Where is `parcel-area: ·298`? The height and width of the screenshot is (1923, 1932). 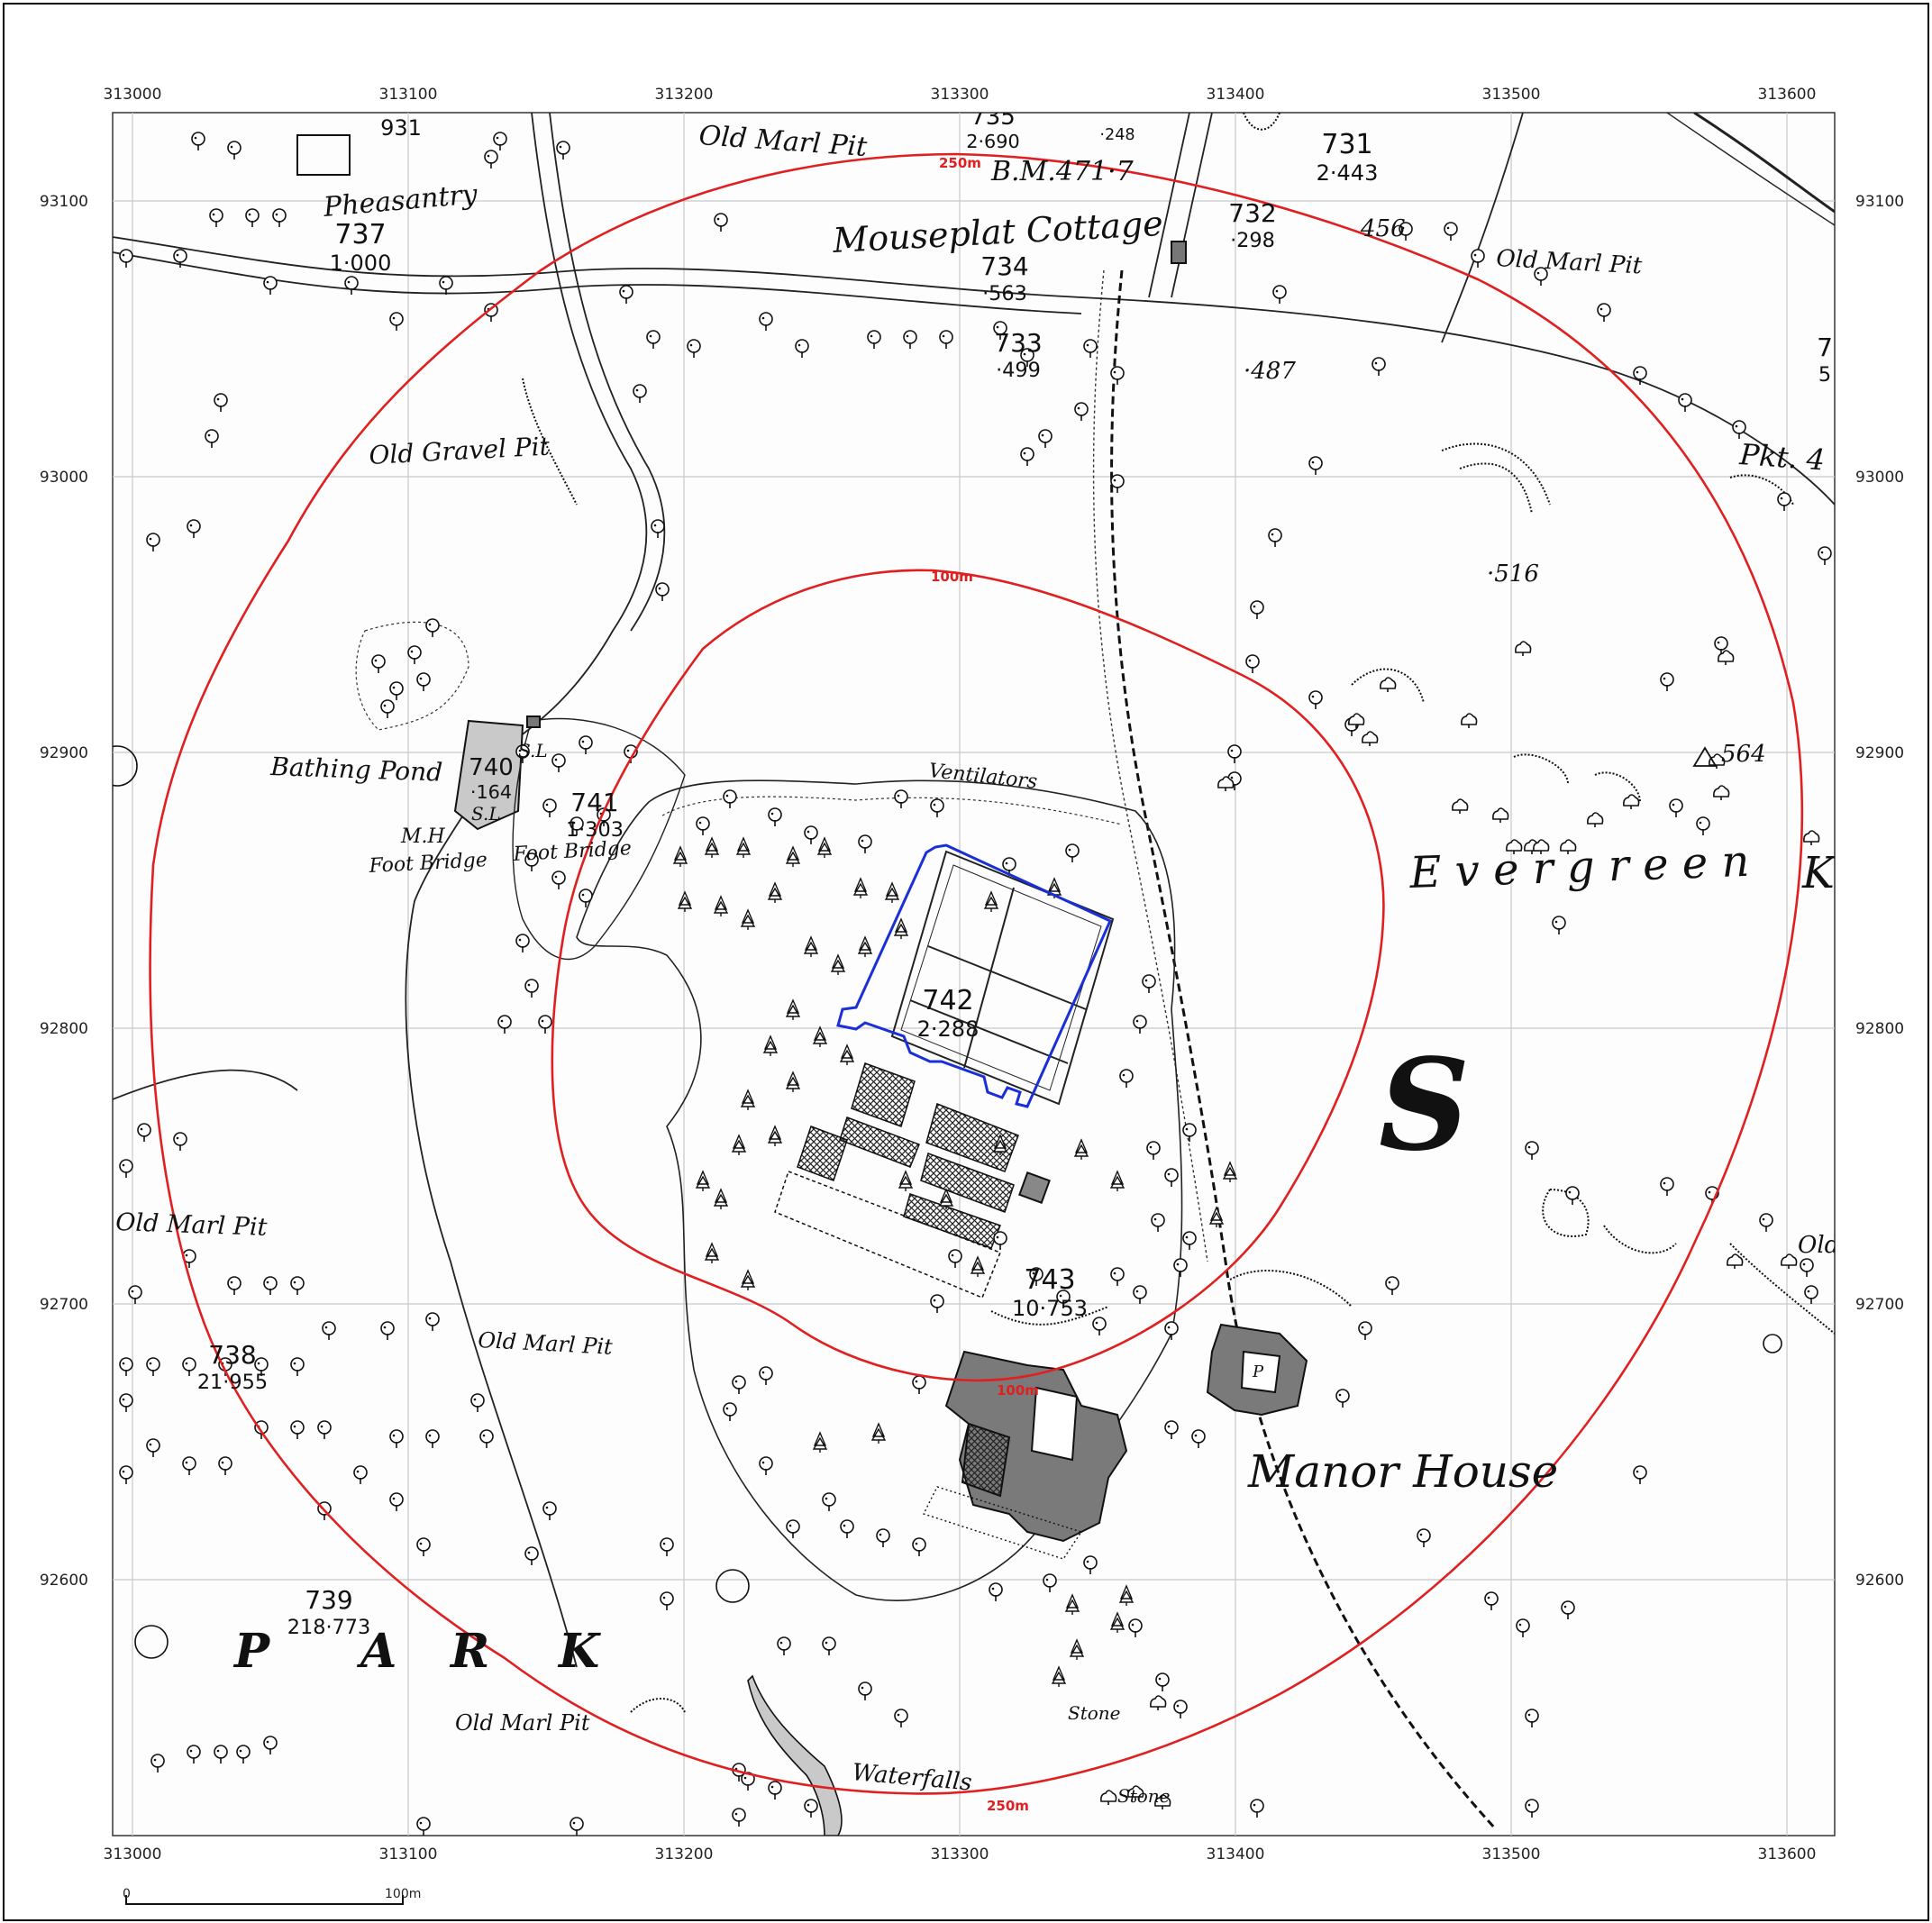
parcel-area: ·298 is located at coordinates (1252, 241).